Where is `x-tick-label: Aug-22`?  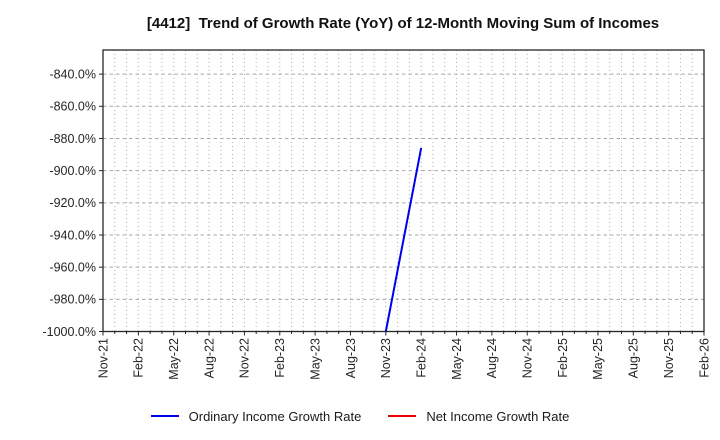 x-tick-label: Aug-22 is located at coordinates (209, 358).